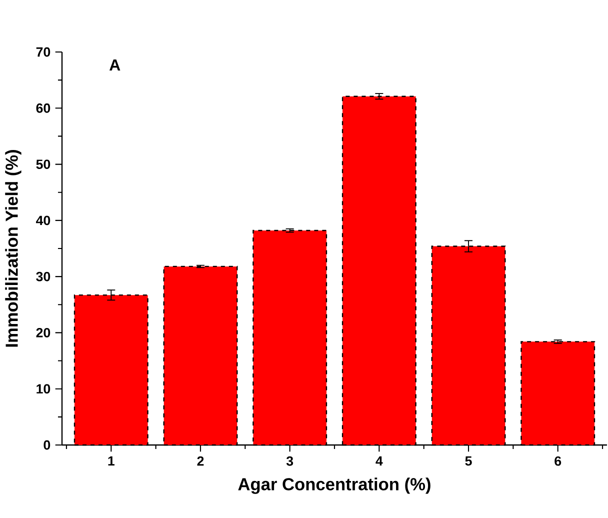  I want to click on y-tick-label: 30, so click(43, 277).